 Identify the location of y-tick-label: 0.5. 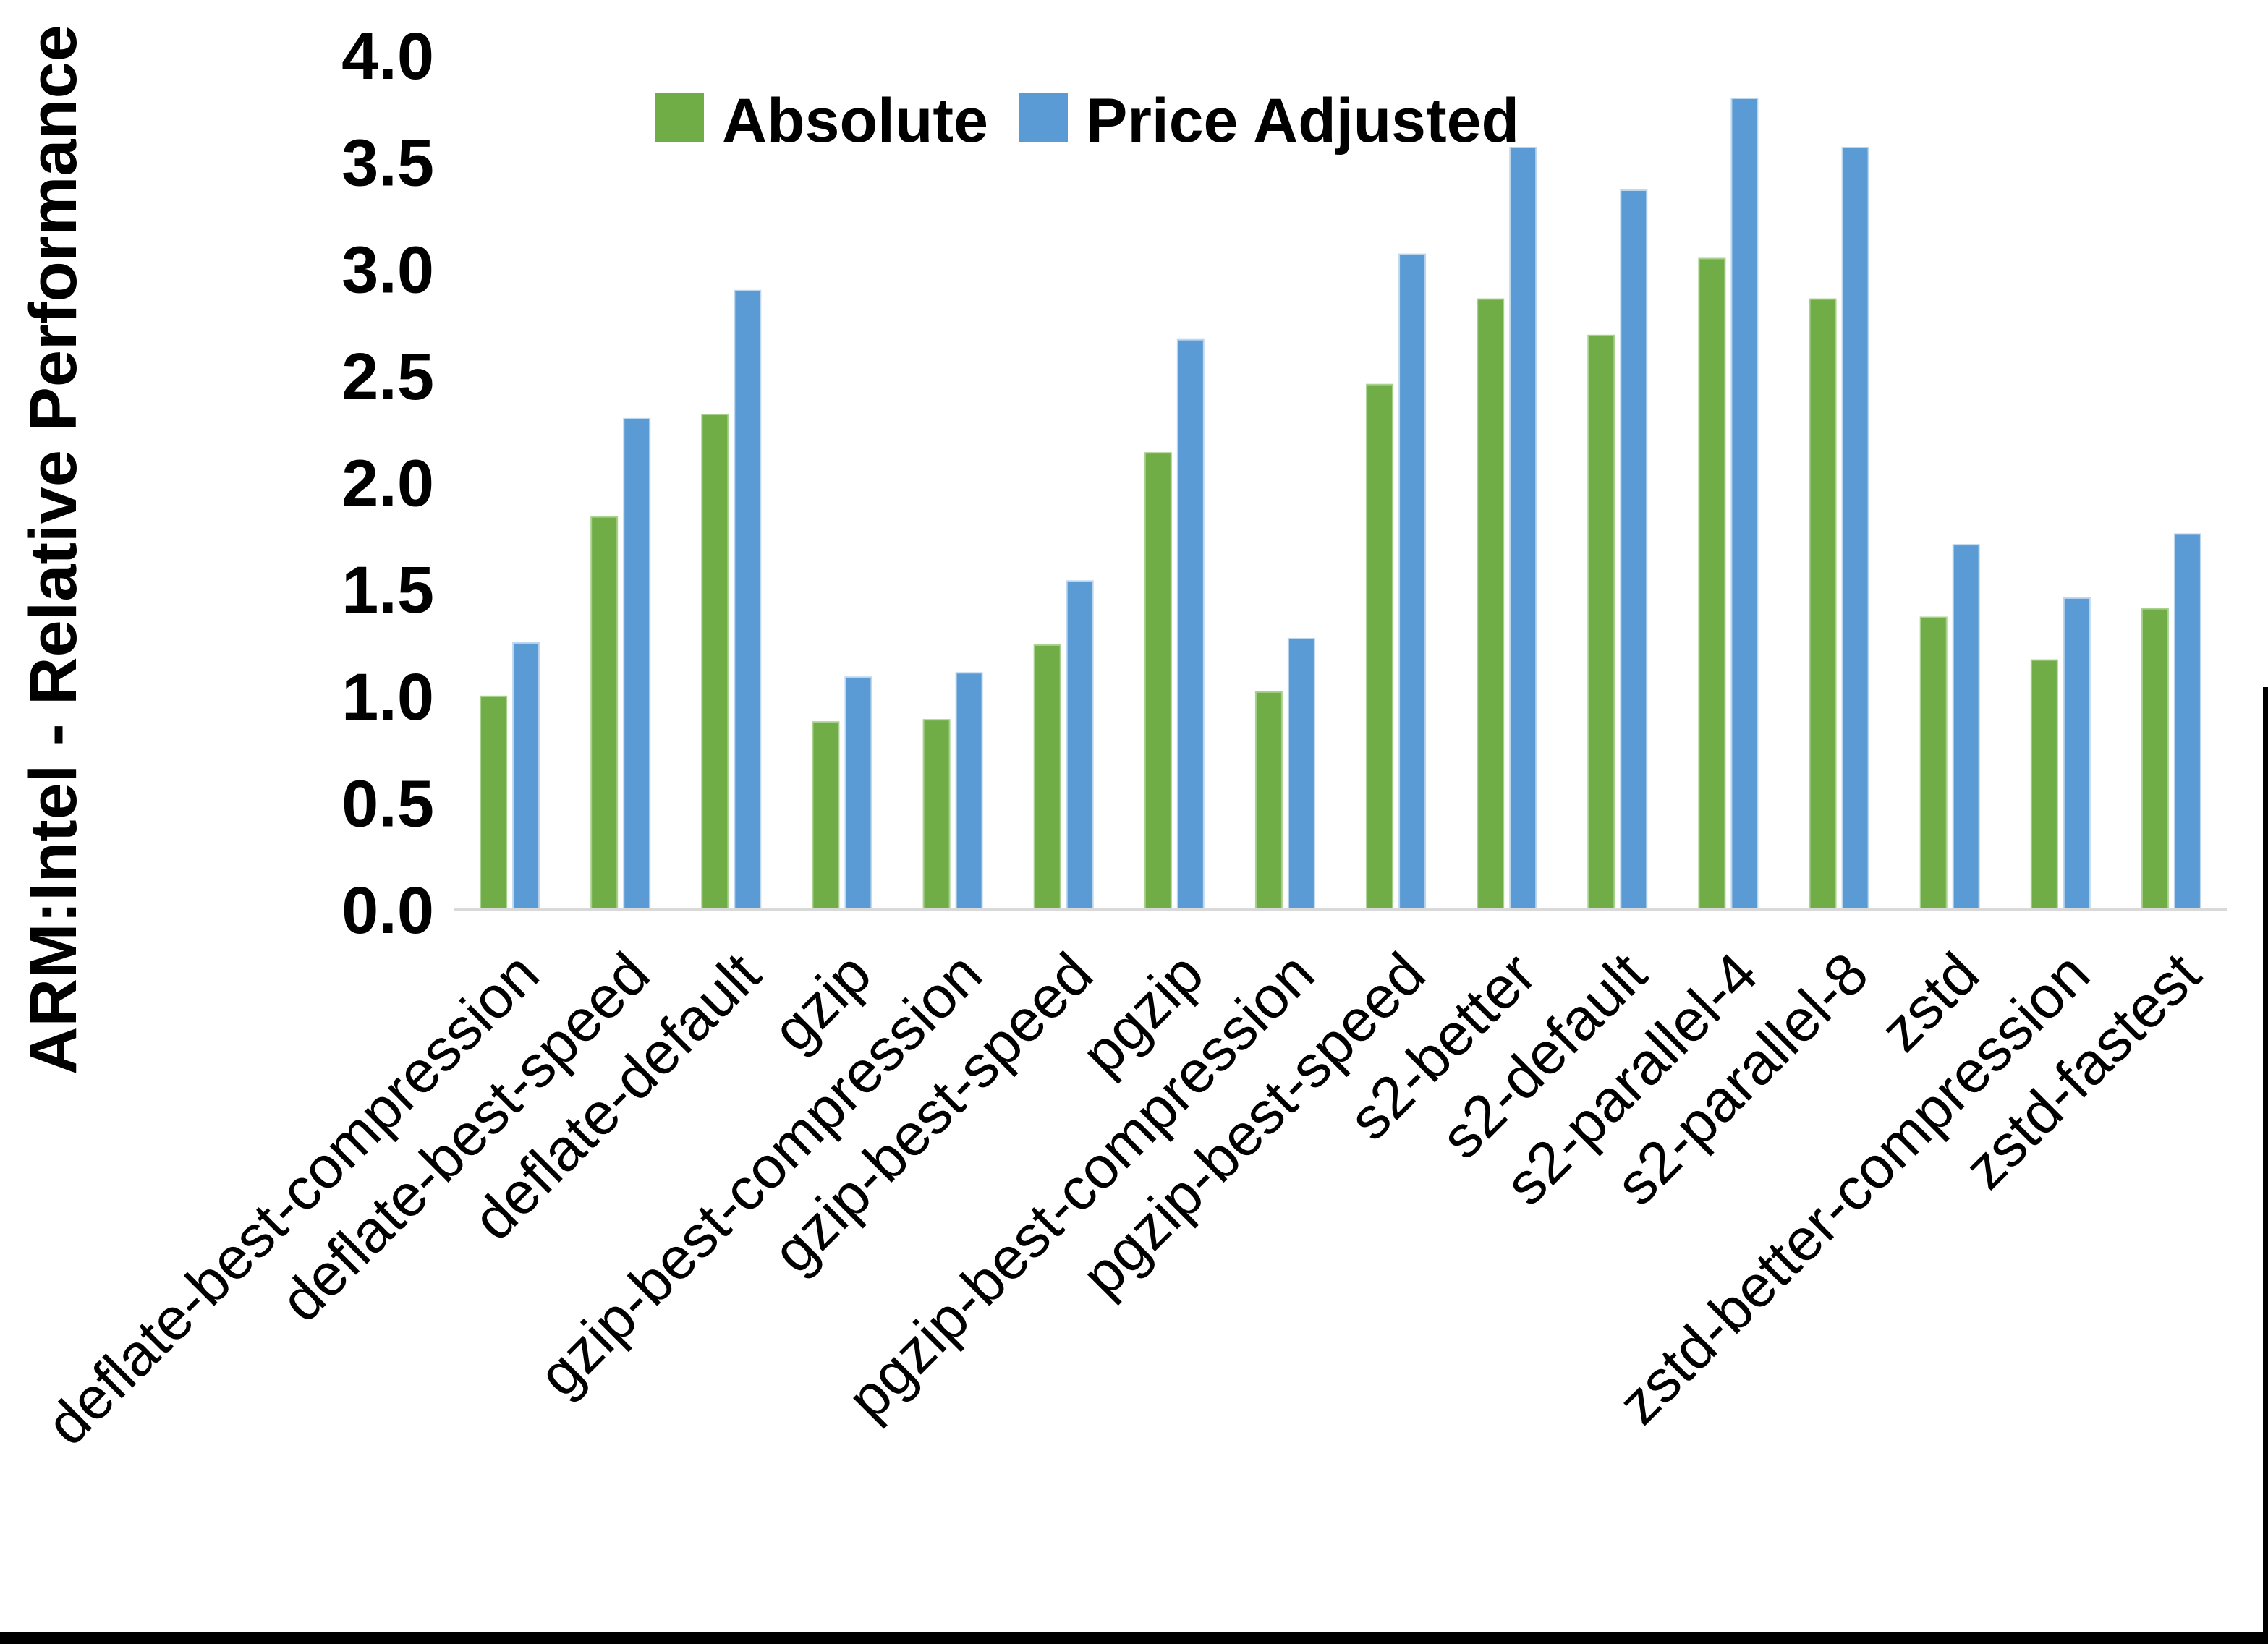
(387, 803).